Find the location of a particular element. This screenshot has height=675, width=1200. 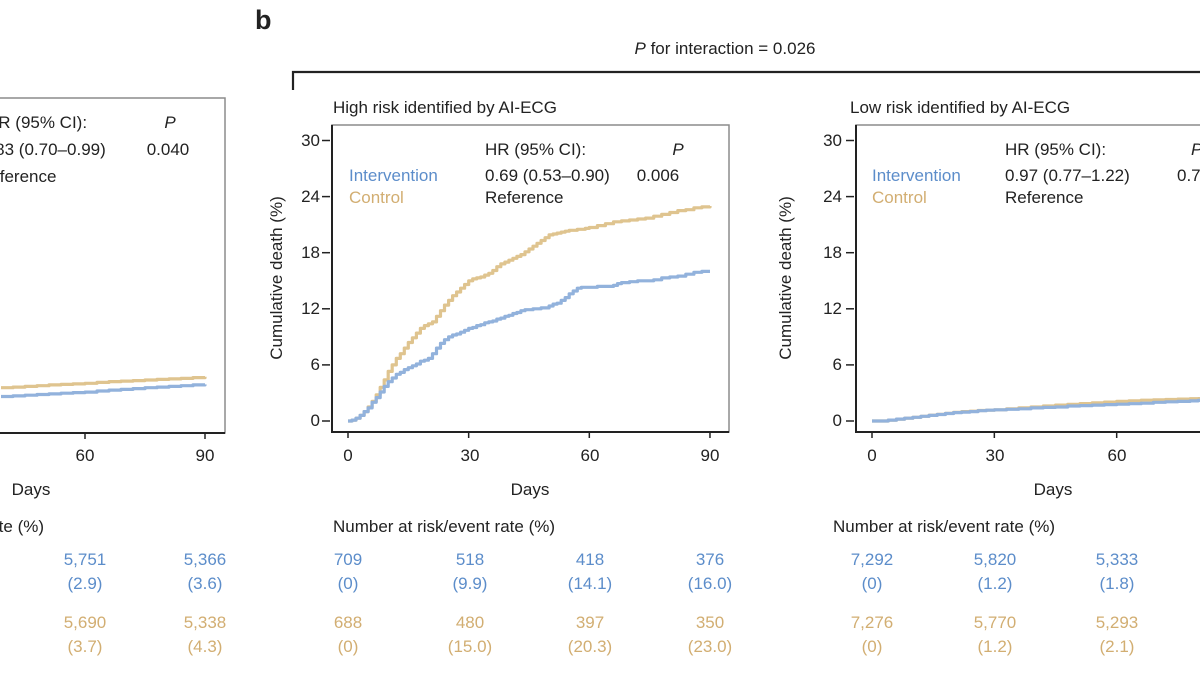

risk-count: 376 is located at coordinates (710, 559).